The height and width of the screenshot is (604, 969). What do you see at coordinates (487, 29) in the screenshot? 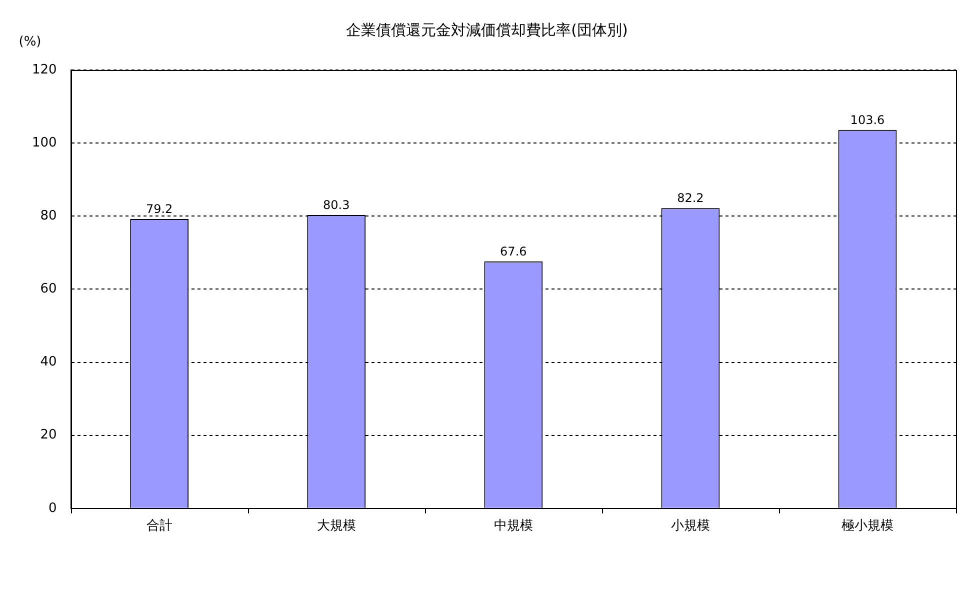
I see `chart-title: 企業債償還元金対減価償却費比率(団体別)` at bounding box center [487, 29].